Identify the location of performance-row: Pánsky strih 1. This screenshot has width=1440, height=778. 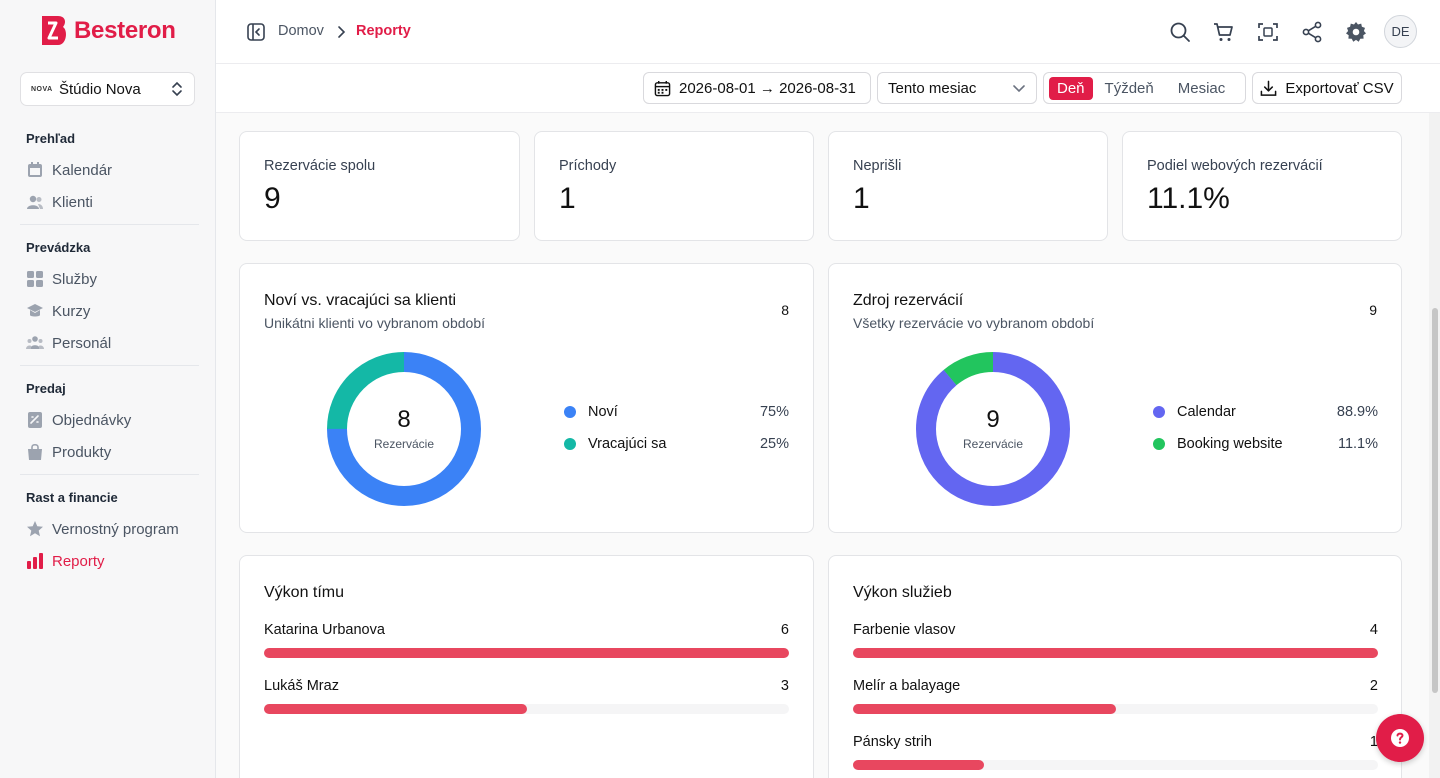
(1115, 752).